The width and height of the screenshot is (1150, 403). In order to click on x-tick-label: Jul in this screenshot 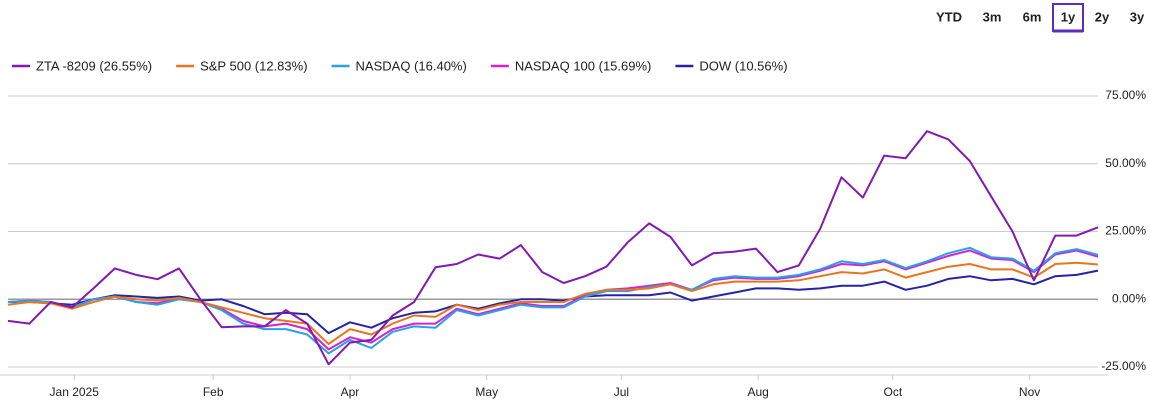, I will do `click(621, 392)`.